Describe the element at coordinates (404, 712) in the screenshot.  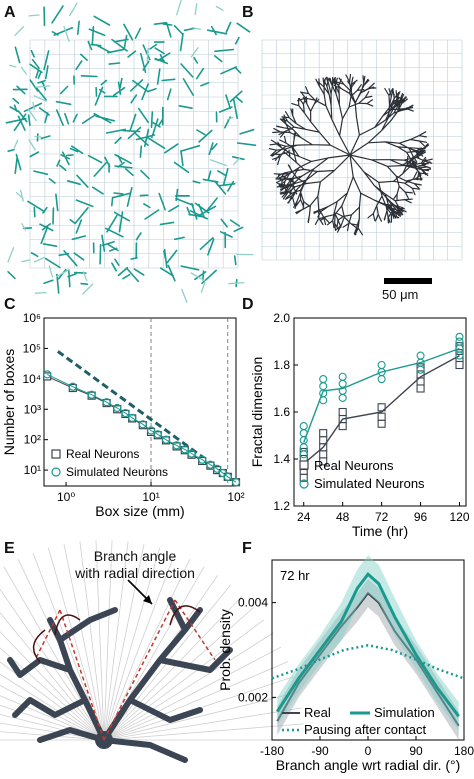
I see `legend-label-simulation: Simulation` at that location.